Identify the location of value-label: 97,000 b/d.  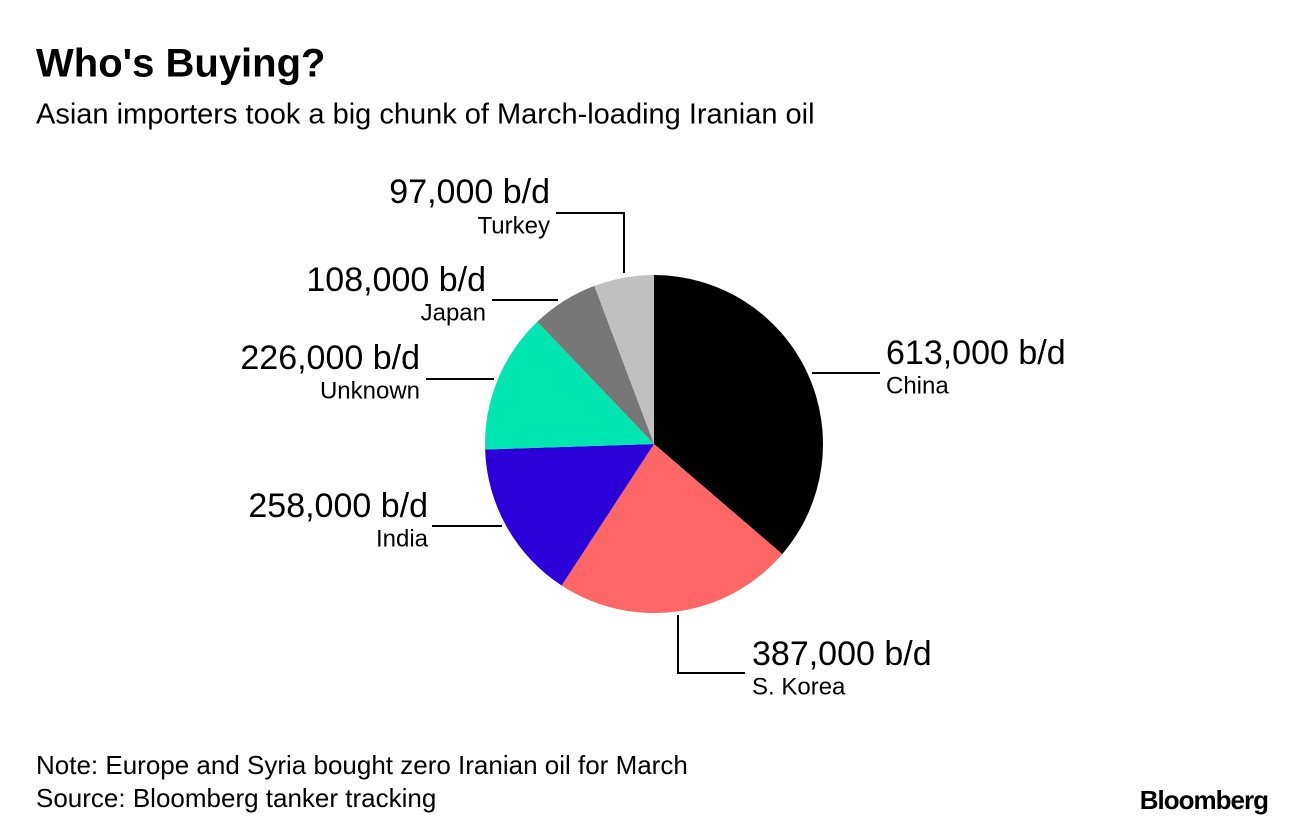
(469, 192).